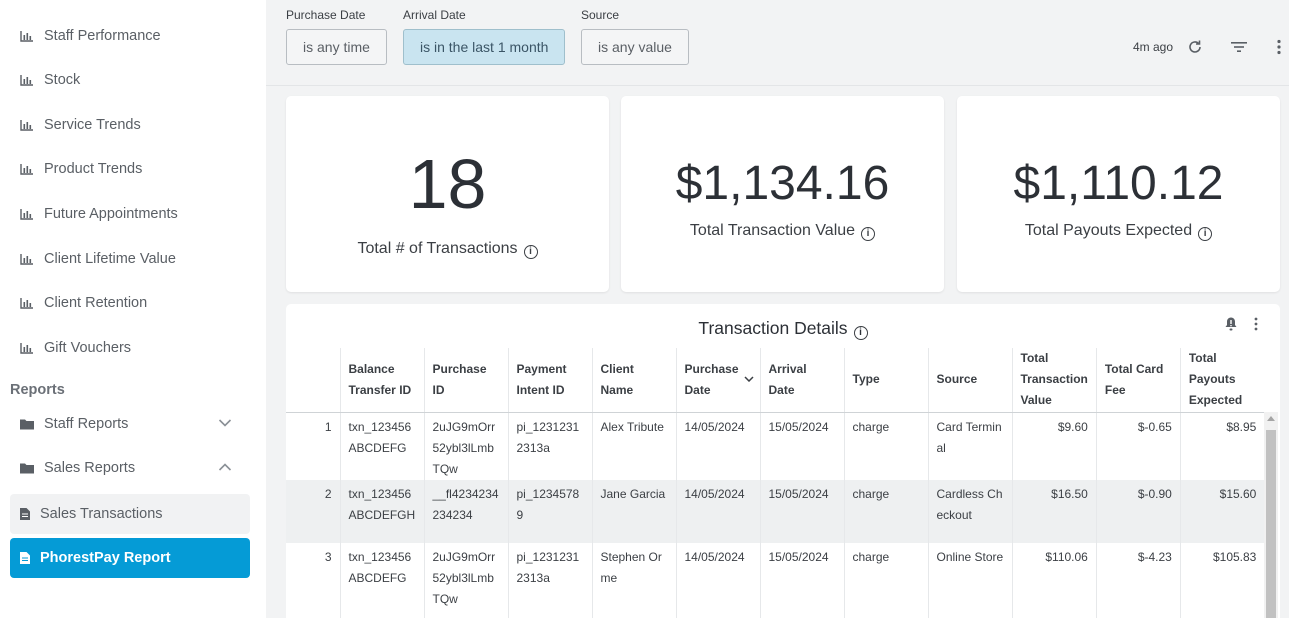 This screenshot has width=1289, height=618. I want to click on kpi-label-row: Total Transaction Value i, so click(782, 231).